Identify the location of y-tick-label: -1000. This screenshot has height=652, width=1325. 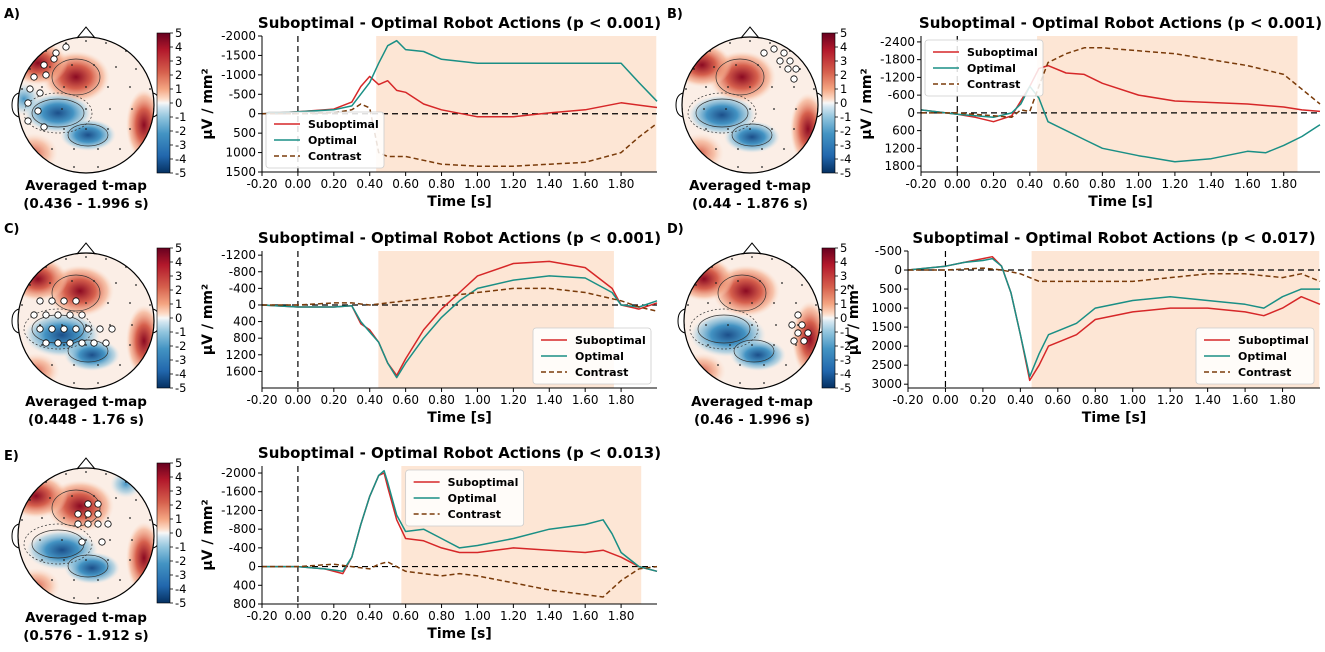
(238, 75).